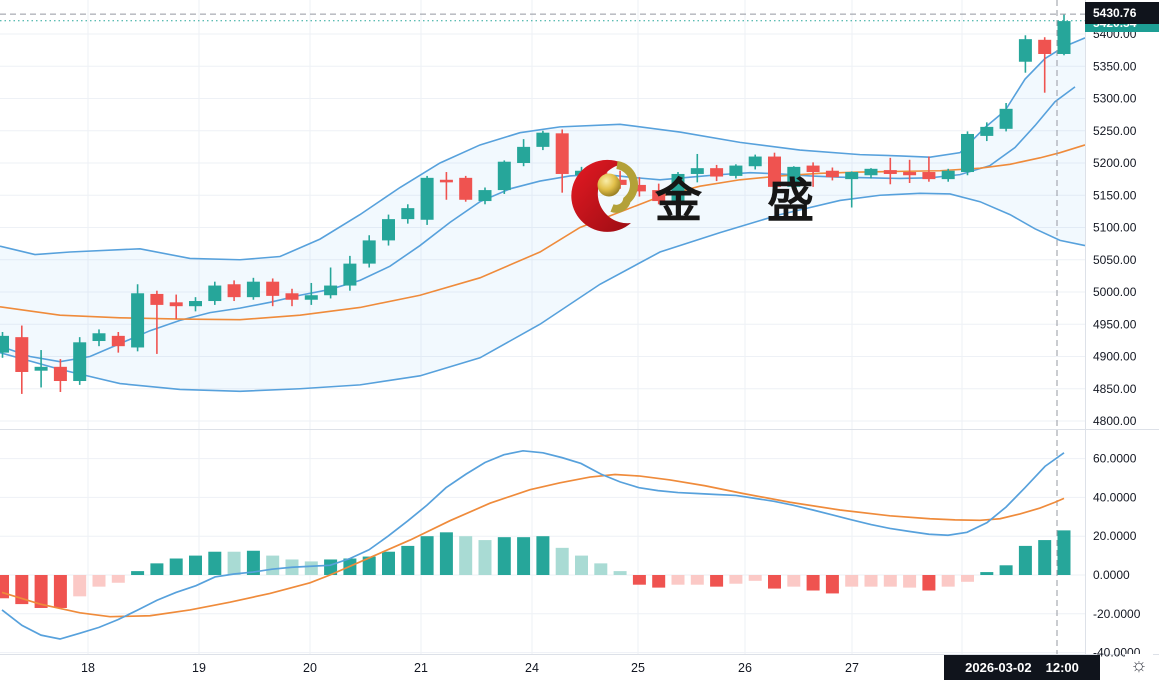 This screenshot has height=680, width=1159. I want to click on time-axis, so click(542, 667).